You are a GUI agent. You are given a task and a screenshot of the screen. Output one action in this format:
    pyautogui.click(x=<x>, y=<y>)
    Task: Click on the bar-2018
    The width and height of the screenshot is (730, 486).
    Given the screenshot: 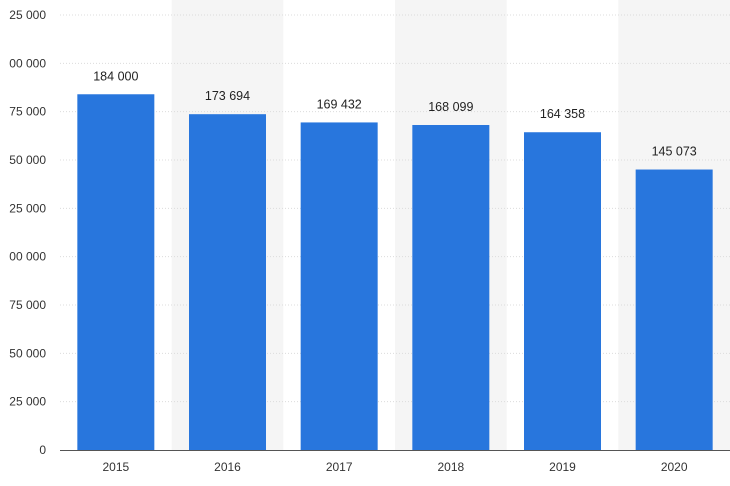 What is the action you would take?
    pyautogui.click(x=451, y=287)
    